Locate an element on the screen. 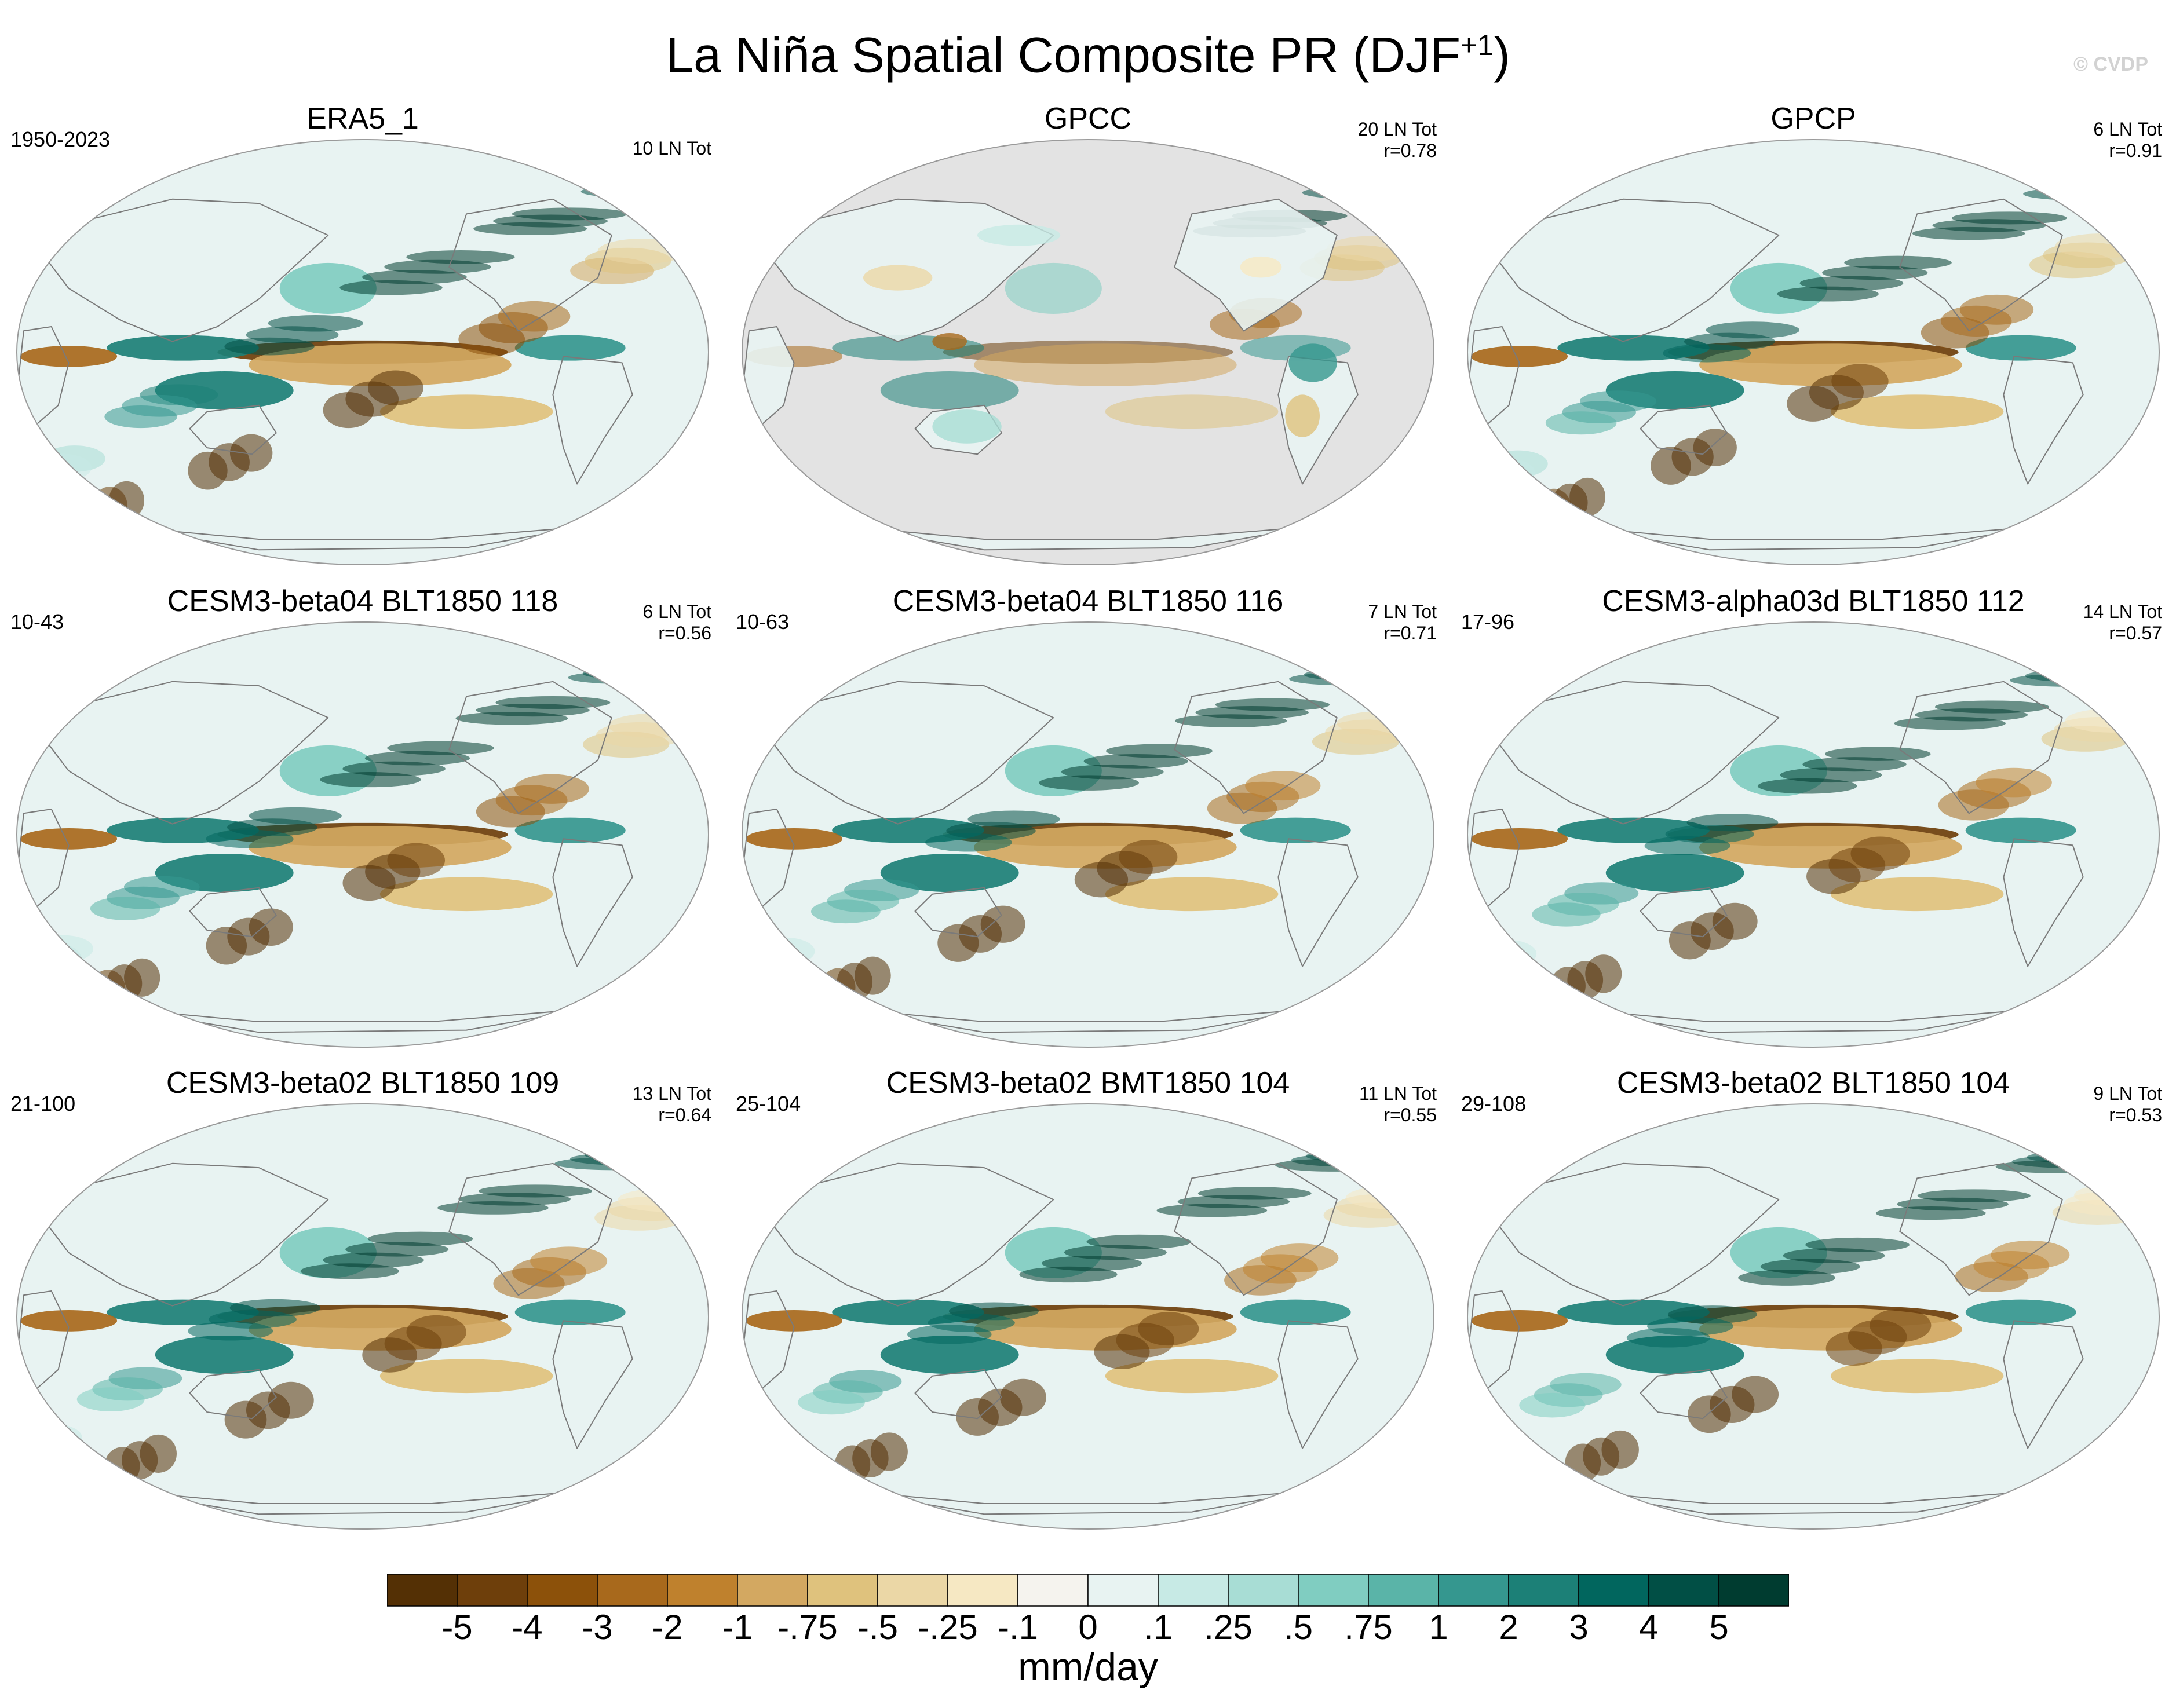  panel-stats: 6 LN Tot r=0.56 is located at coordinates (677, 622).